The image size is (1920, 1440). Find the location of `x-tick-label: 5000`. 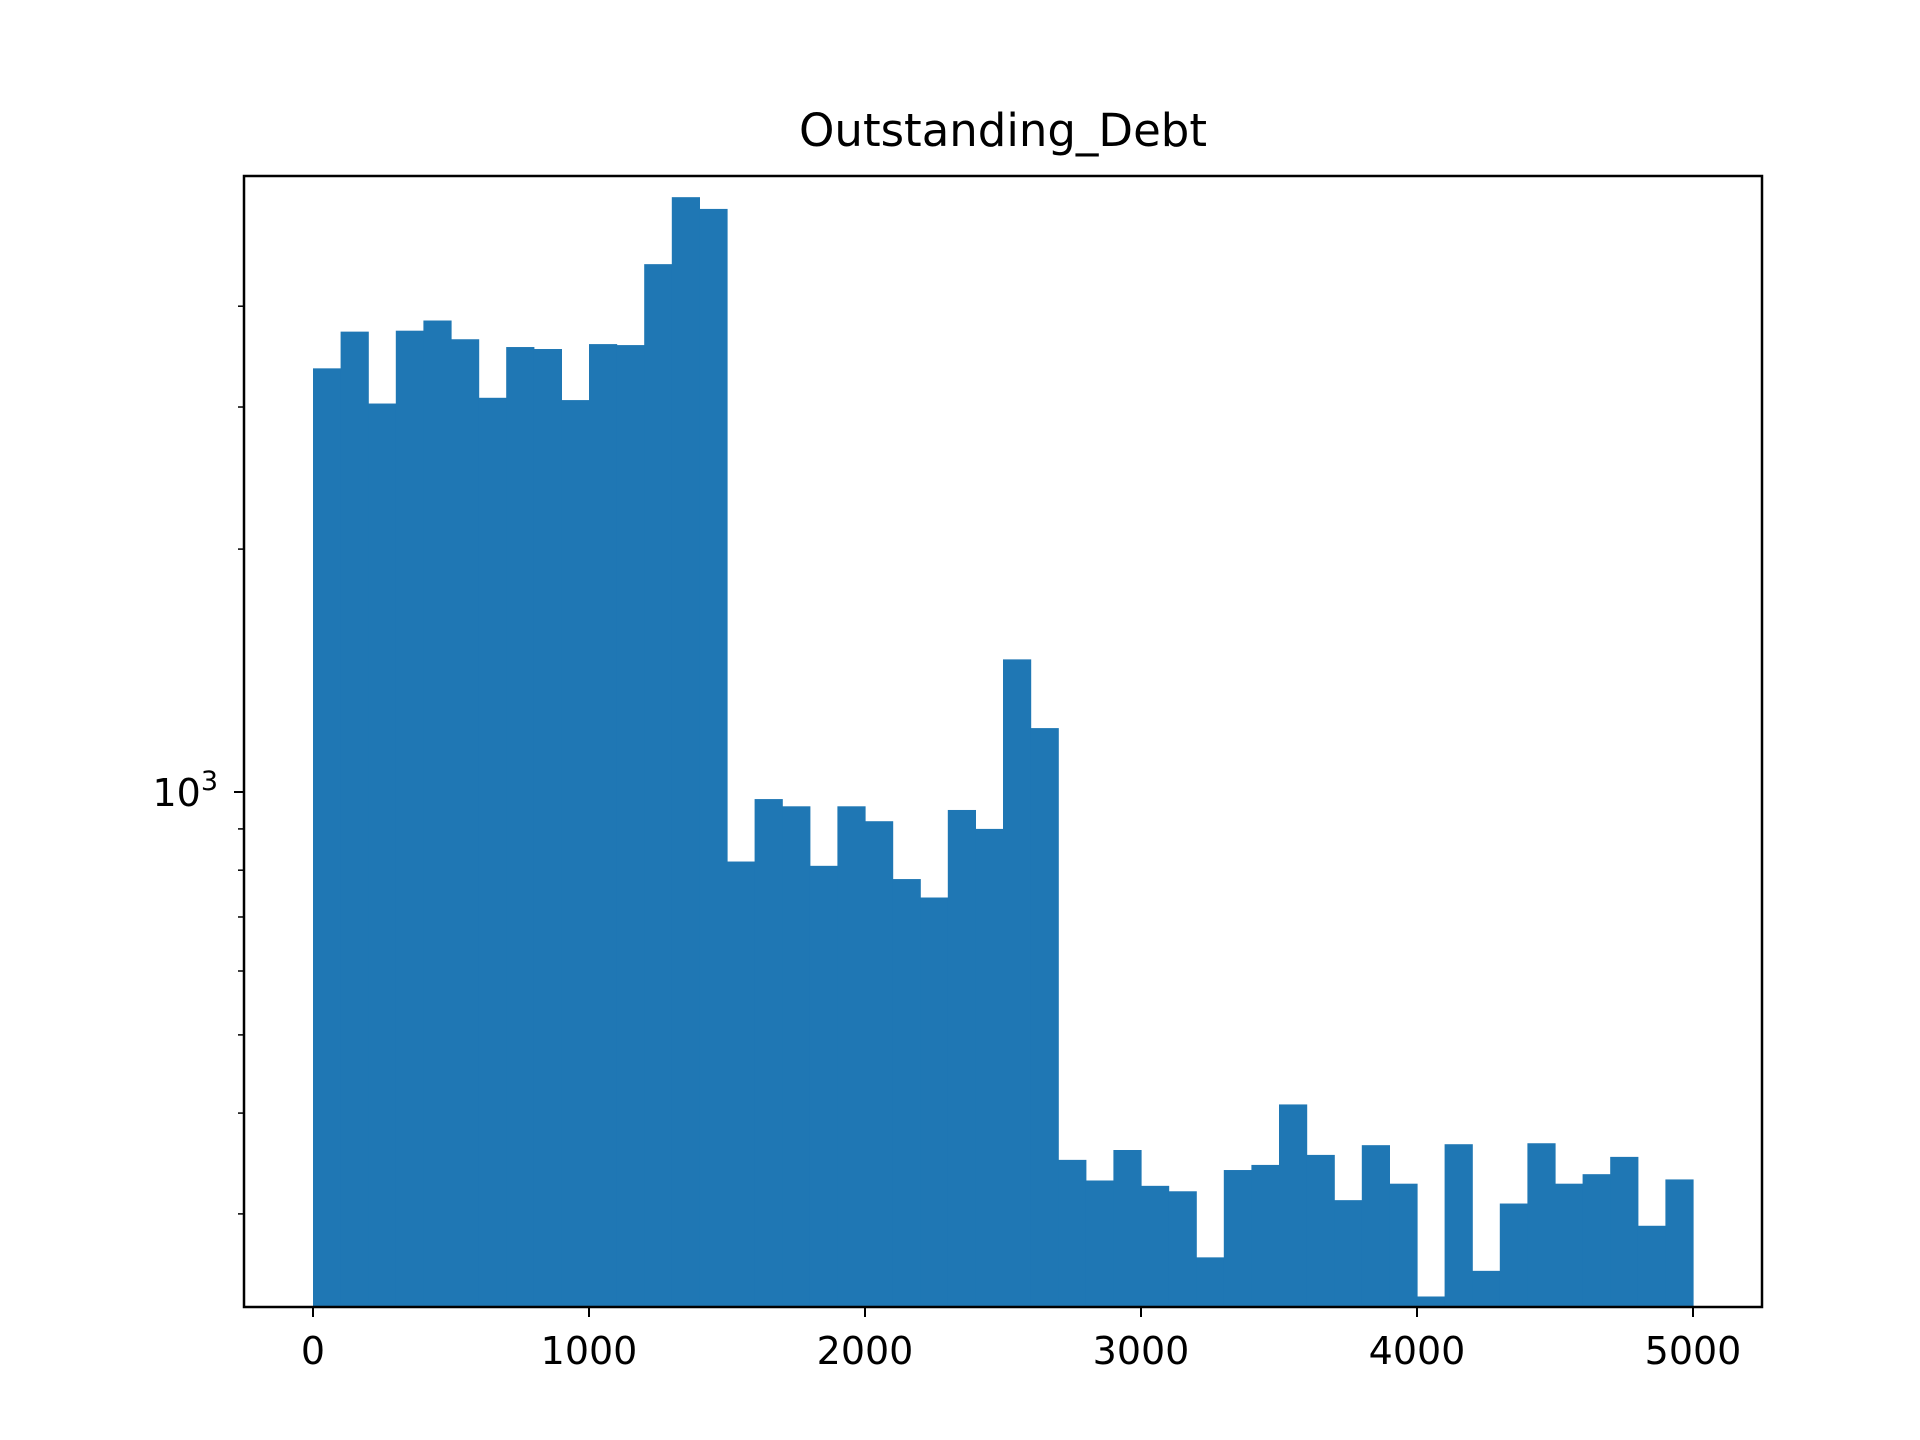

x-tick-label: 5000 is located at coordinates (1693, 1351).